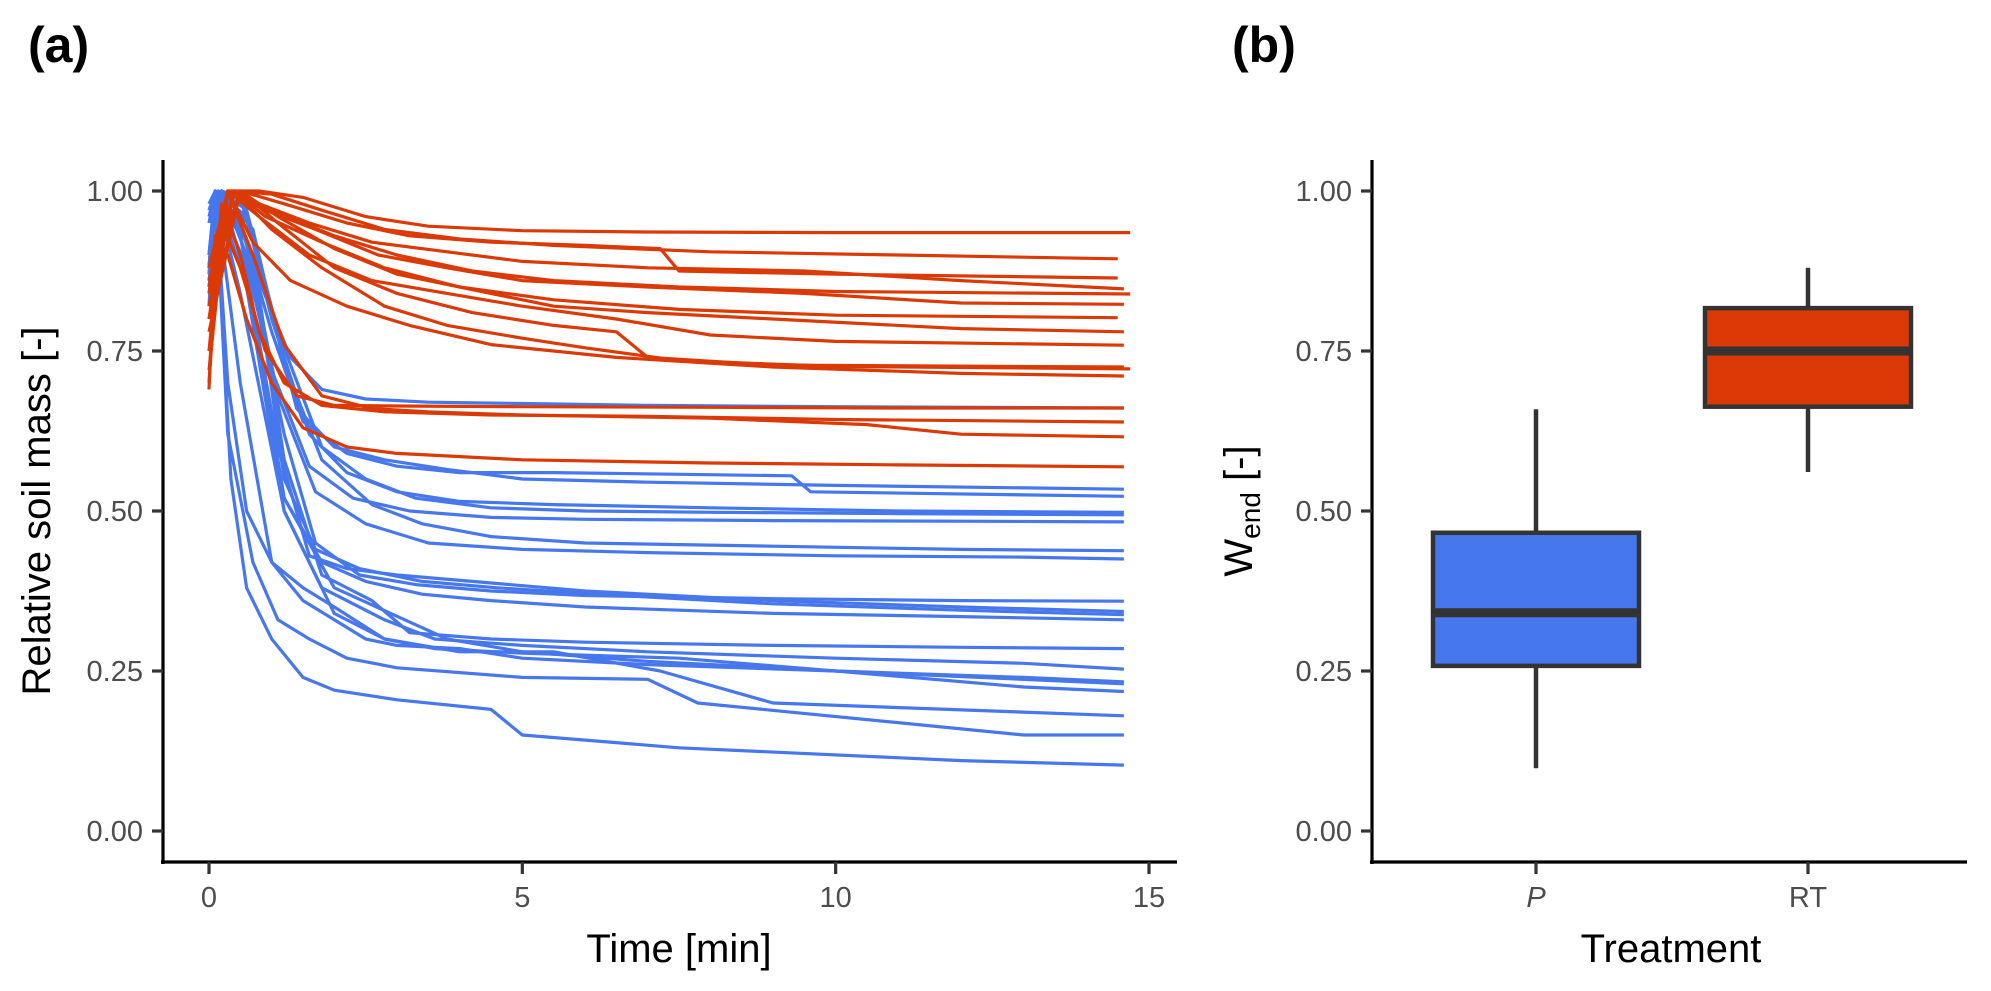 The height and width of the screenshot is (991, 1991). What do you see at coordinates (1671, 949) in the screenshot?
I see `x-axis-title-b: Treatment` at bounding box center [1671, 949].